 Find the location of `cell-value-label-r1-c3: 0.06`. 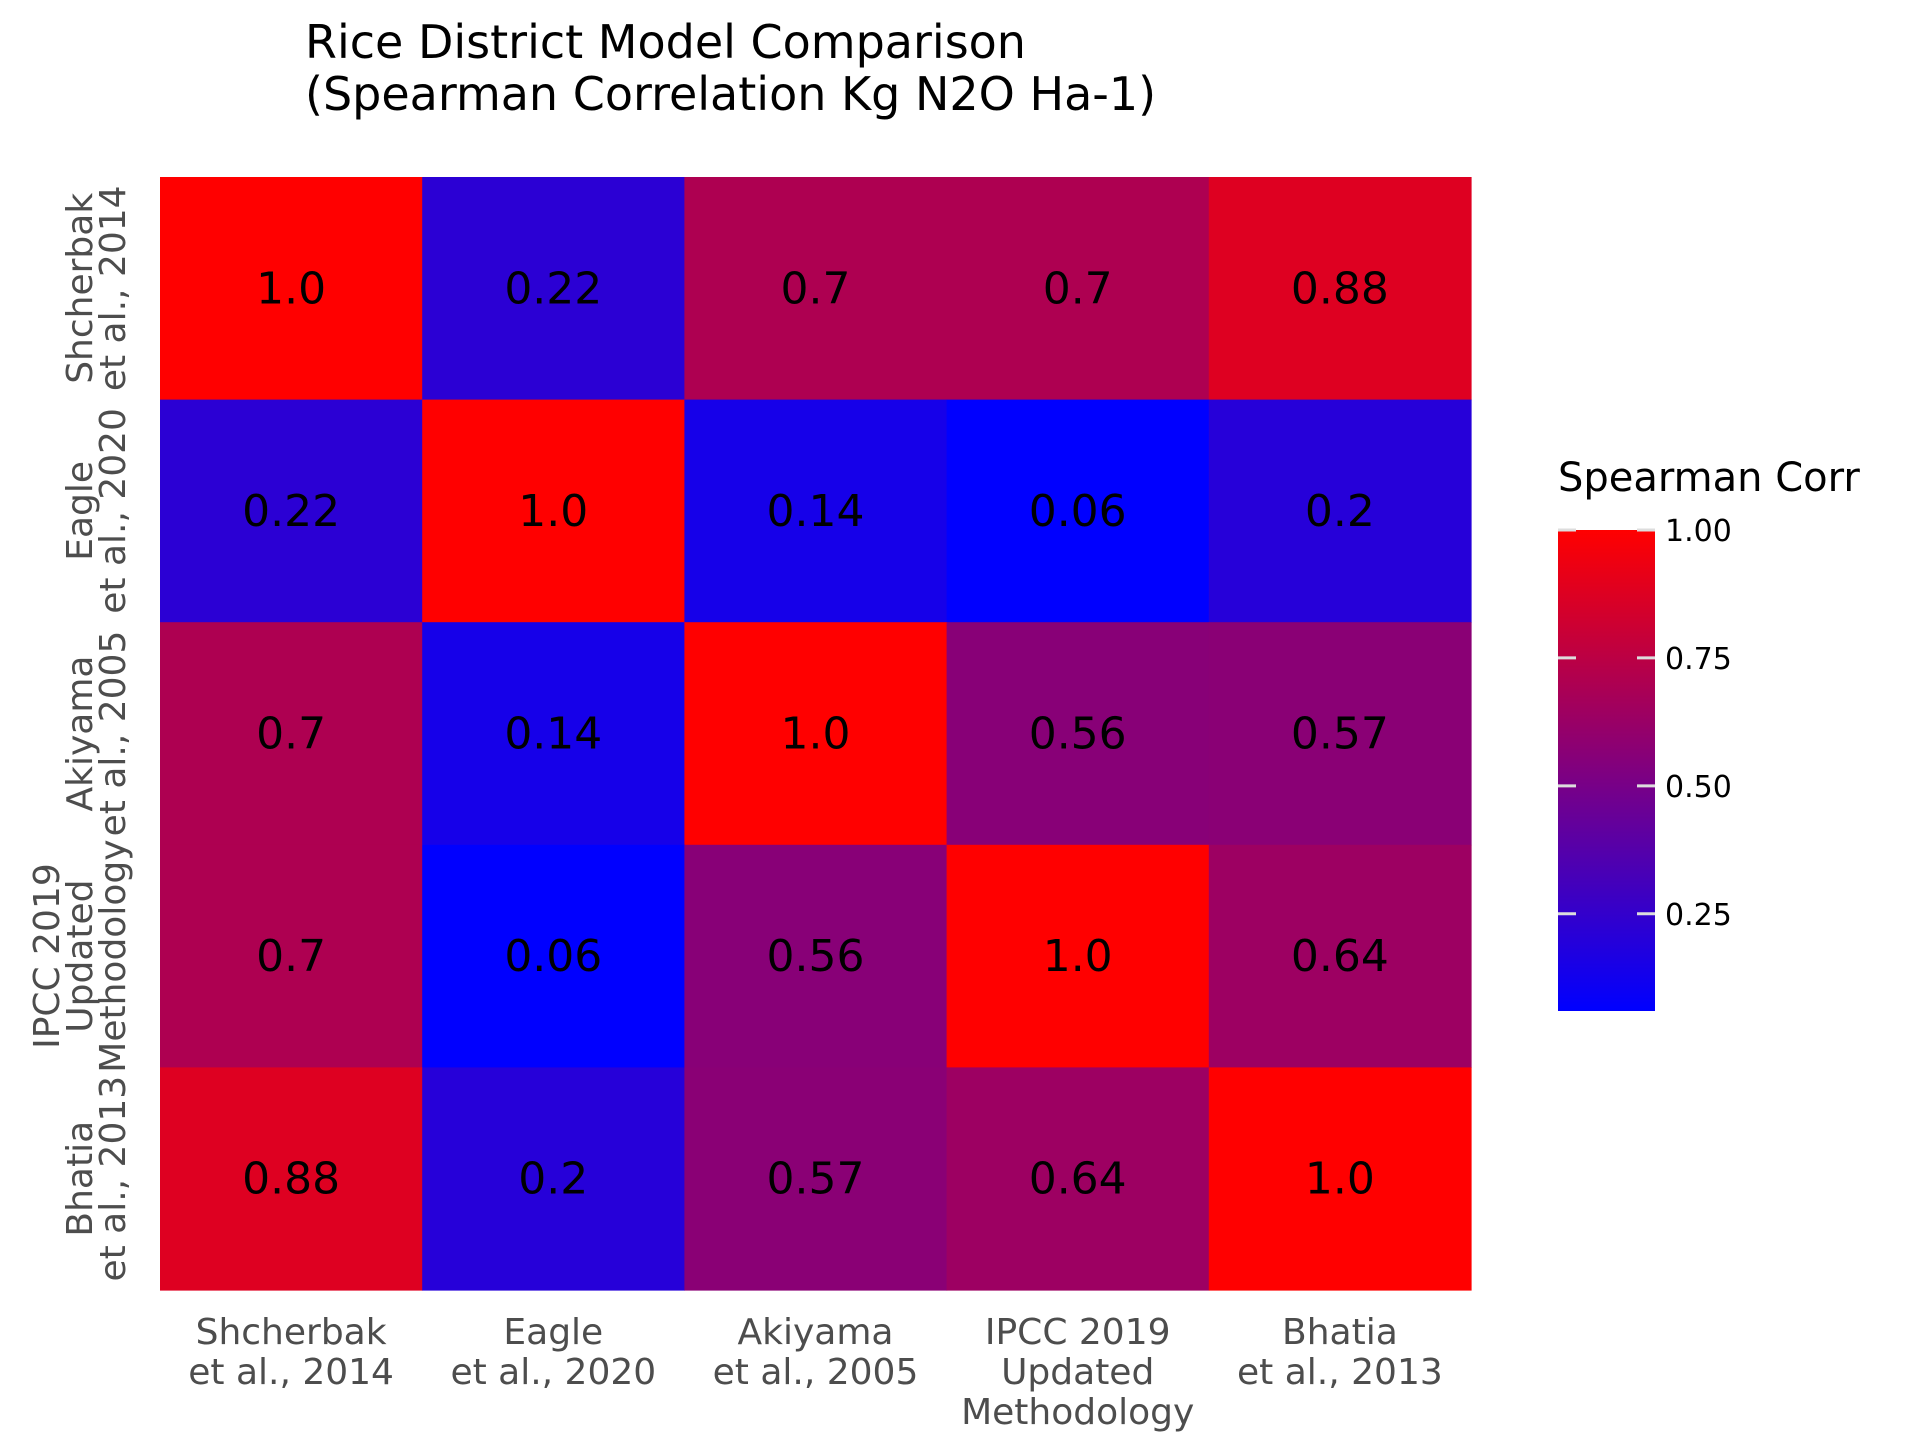

cell-value-label-r1-c3: 0.06 is located at coordinates (1078, 511).